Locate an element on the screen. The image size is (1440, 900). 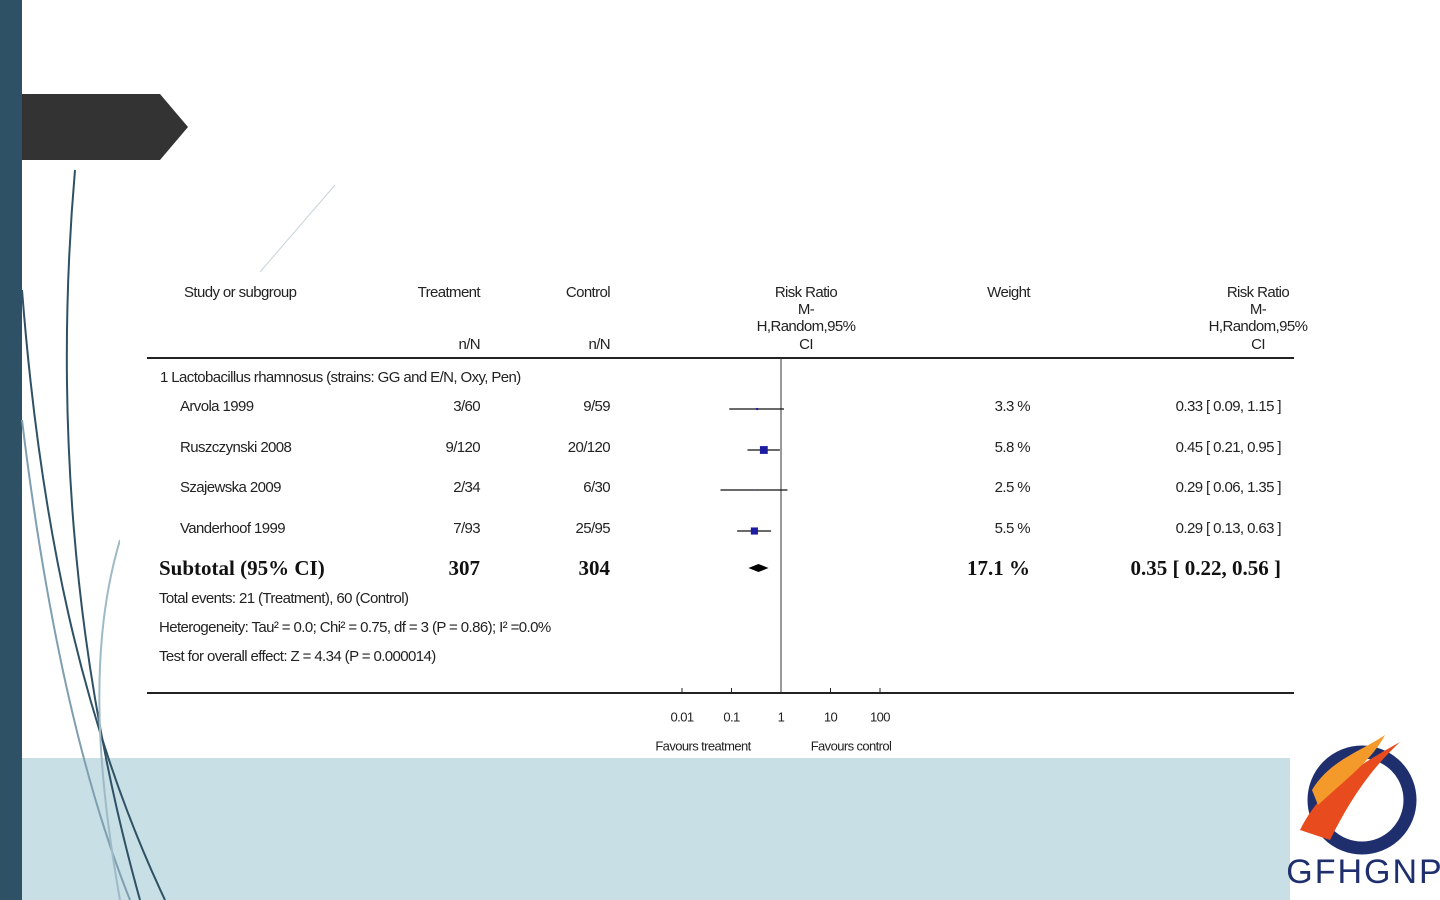
x-tick-label: 10 is located at coordinates (831, 716).